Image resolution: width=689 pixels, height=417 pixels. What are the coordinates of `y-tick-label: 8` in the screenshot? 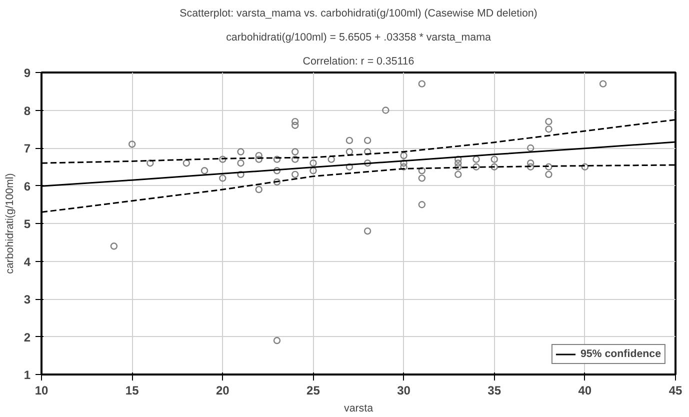 It's located at (27, 111).